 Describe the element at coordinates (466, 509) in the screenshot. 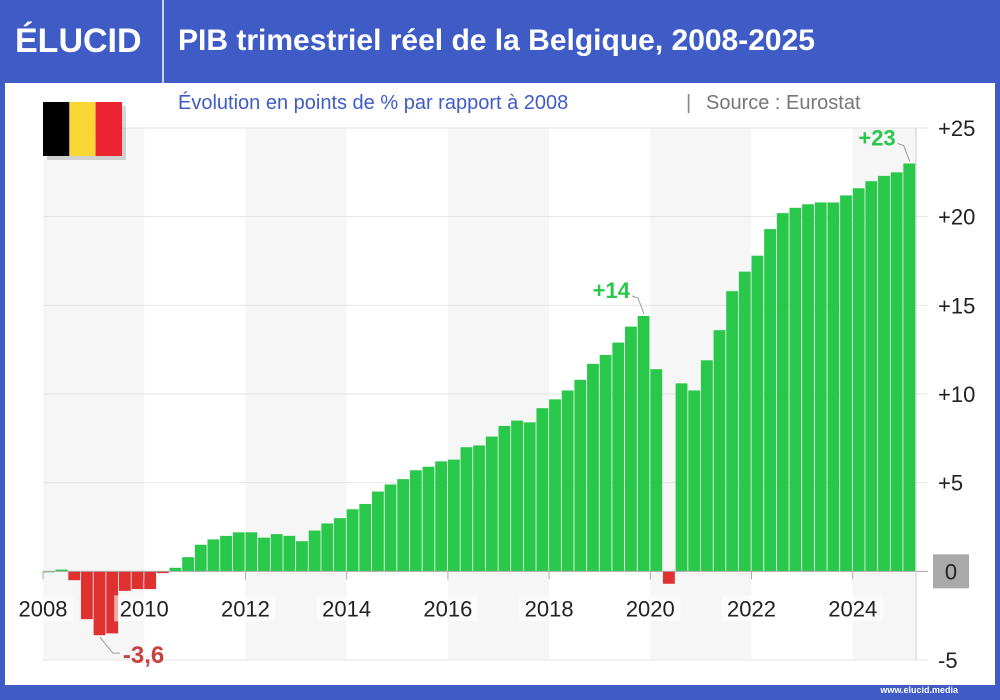

I see `bar-2016Q2` at that location.